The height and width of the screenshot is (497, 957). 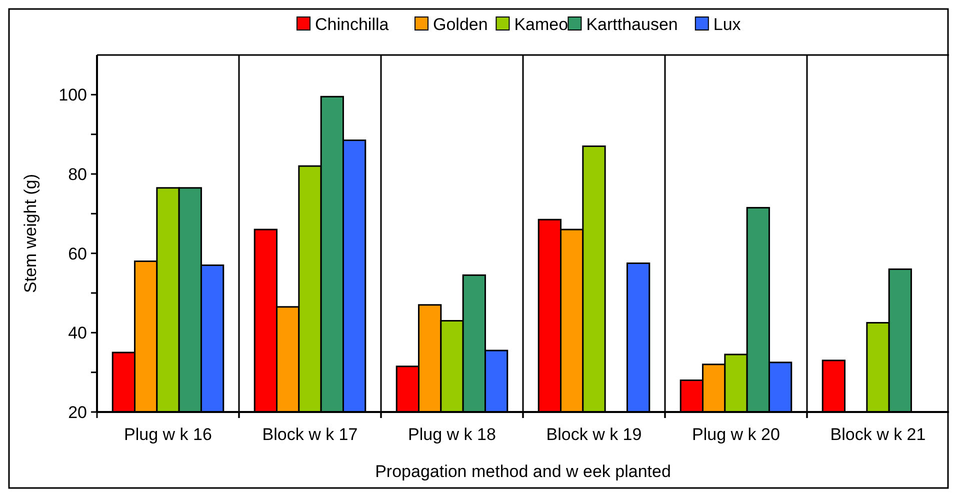 I want to click on x-tick-label: Block w k 19, so click(x=594, y=434).